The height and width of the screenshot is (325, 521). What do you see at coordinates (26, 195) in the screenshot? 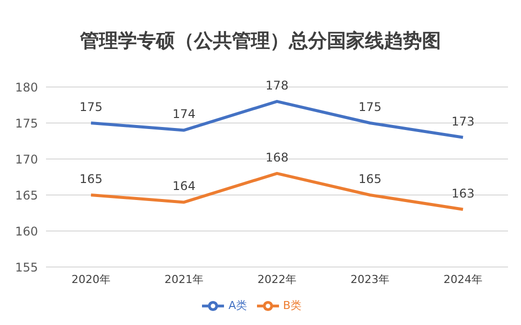
I see `y-tick-label: 165` at bounding box center [26, 195].